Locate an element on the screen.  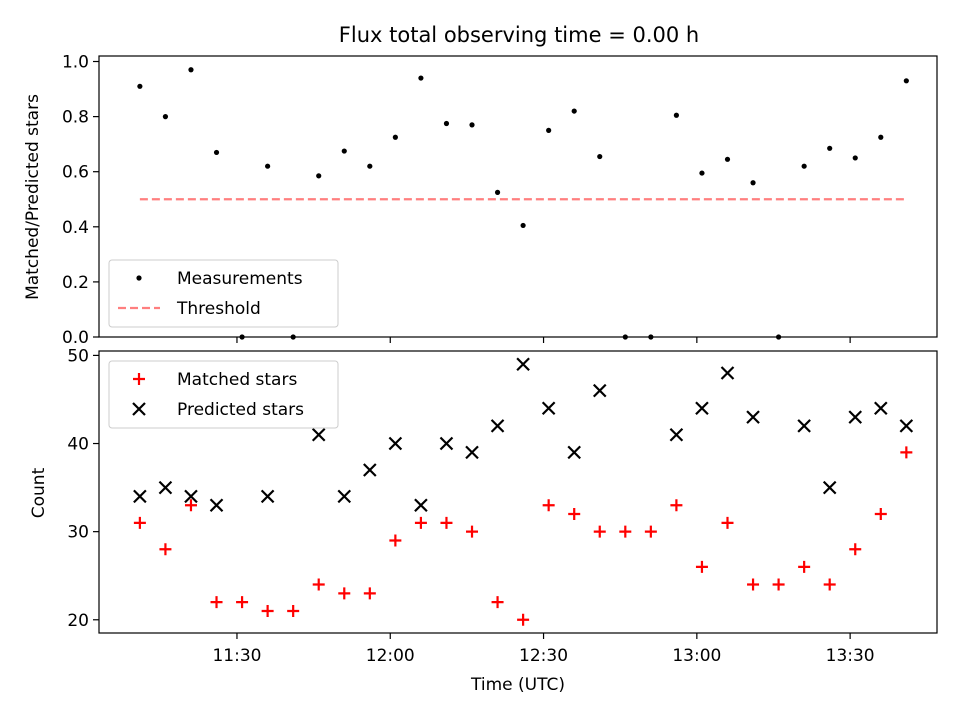
x-tick-label: 13:00 is located at coordinates (696, 656).